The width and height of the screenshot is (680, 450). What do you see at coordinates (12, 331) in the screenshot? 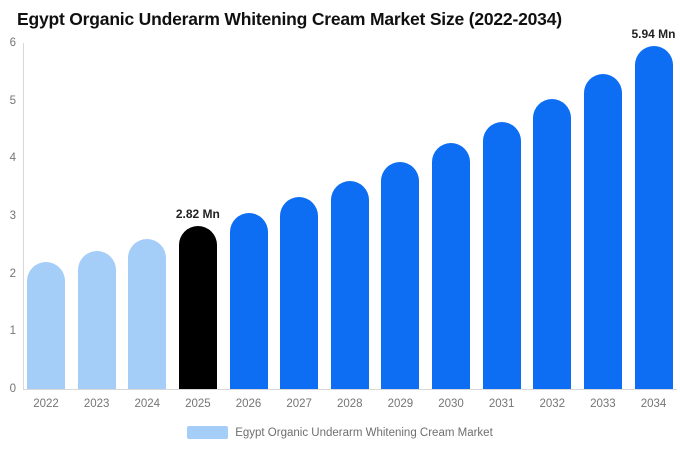
I see `y-tick-label-1: 1` at bounding box center [12, 331].